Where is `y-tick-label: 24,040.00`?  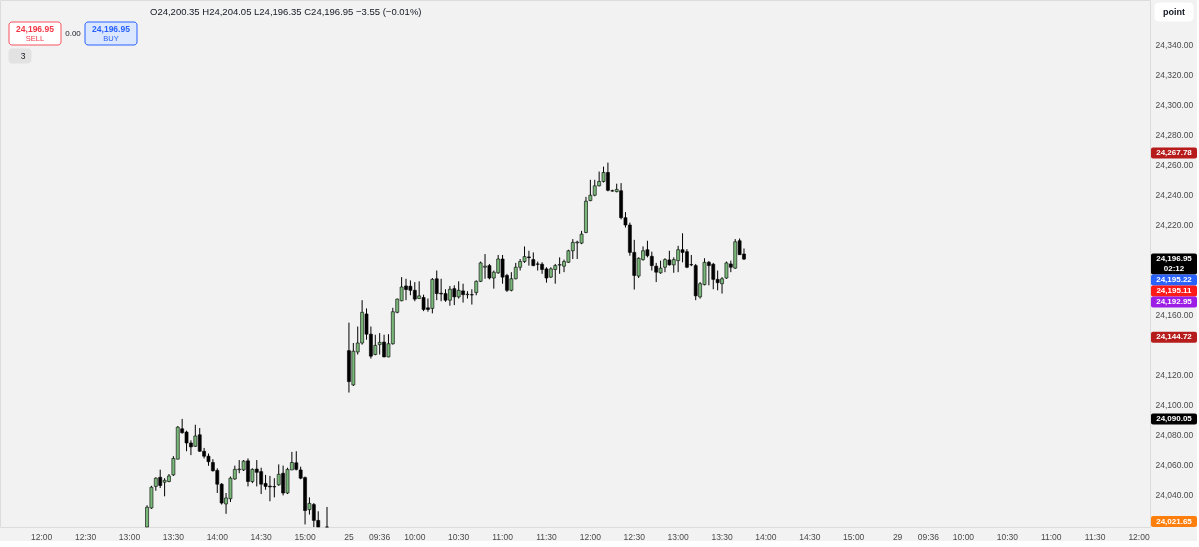
y-tick-label: 24,040.00 is located at coordinates (1174, 494).